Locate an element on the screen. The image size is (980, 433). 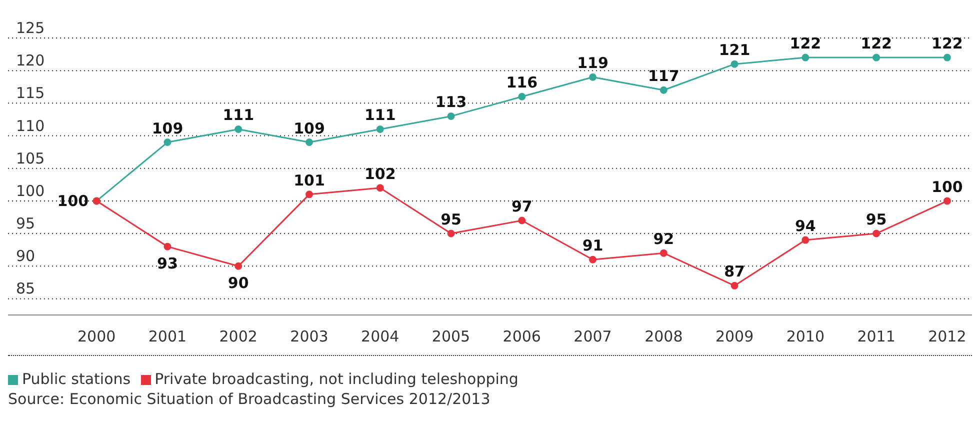
y-tick-label: 100 is located at coordinates (30, 191).